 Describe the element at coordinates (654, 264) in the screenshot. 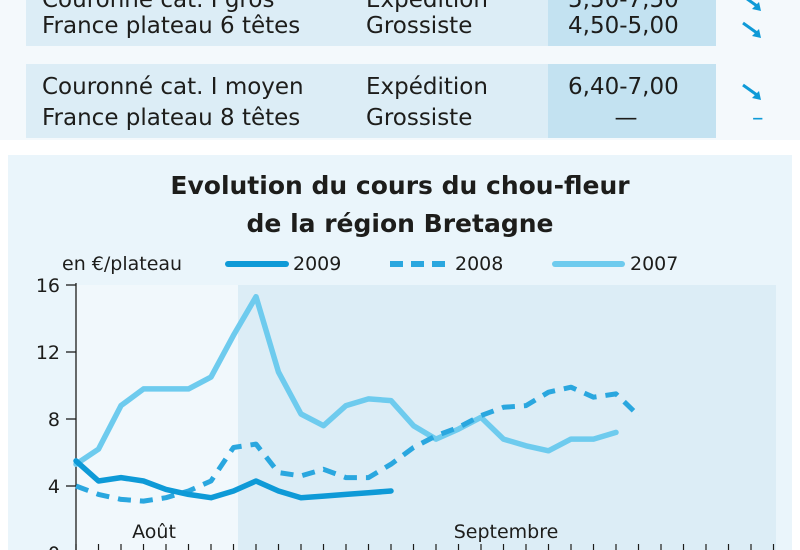

I see `legend-label-2007: 2007` at that location.